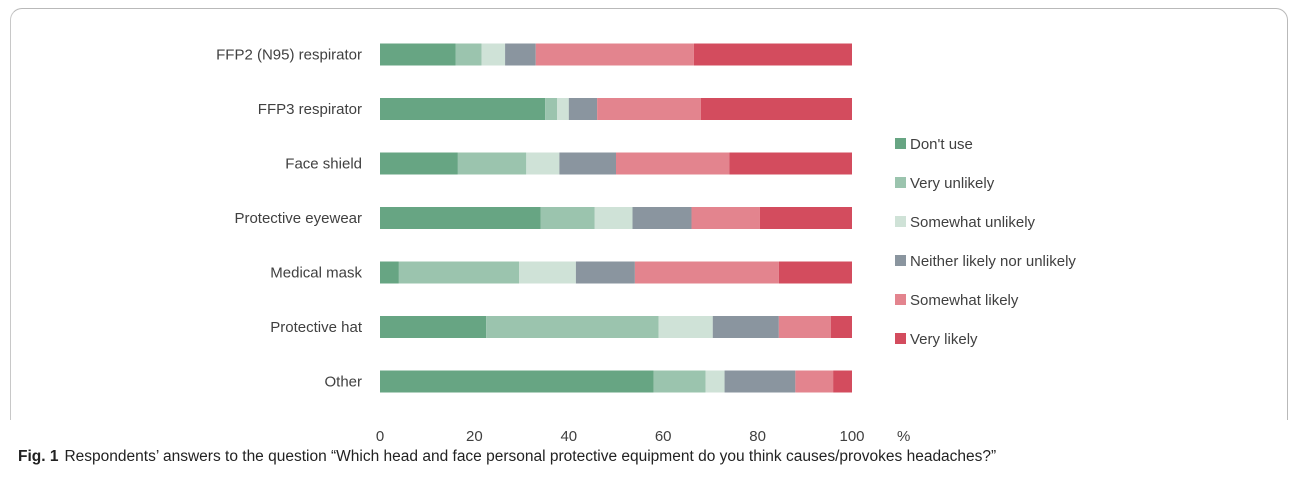 This screenshot has height=481, width=1293. Describe the element at coordinates (463, 109) in the screenshot. I see `bar-segment-ffp3-respirator-don-t-use` at that location.